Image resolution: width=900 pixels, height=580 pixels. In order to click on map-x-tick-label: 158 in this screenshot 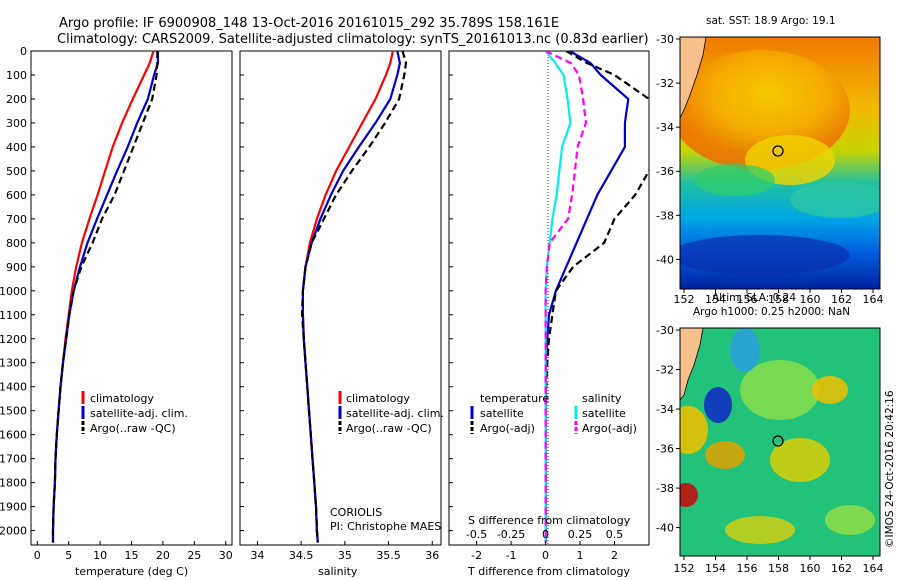, I will do `click(778, 299)`.